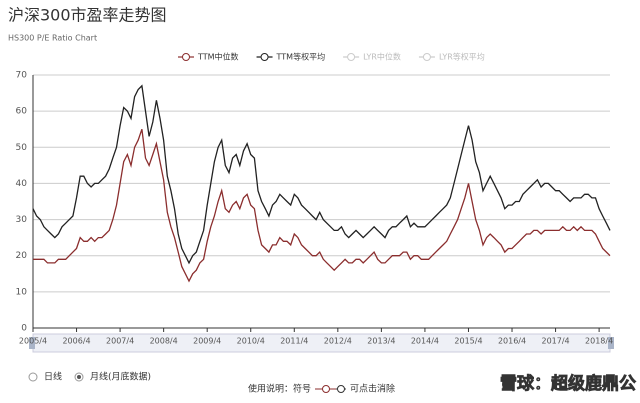 The height and width of the screenshot is (403, 640). Describe the element at coordinates (294, 341) in the screenshot. I see `x-tick-label: 2011/4` at that location.